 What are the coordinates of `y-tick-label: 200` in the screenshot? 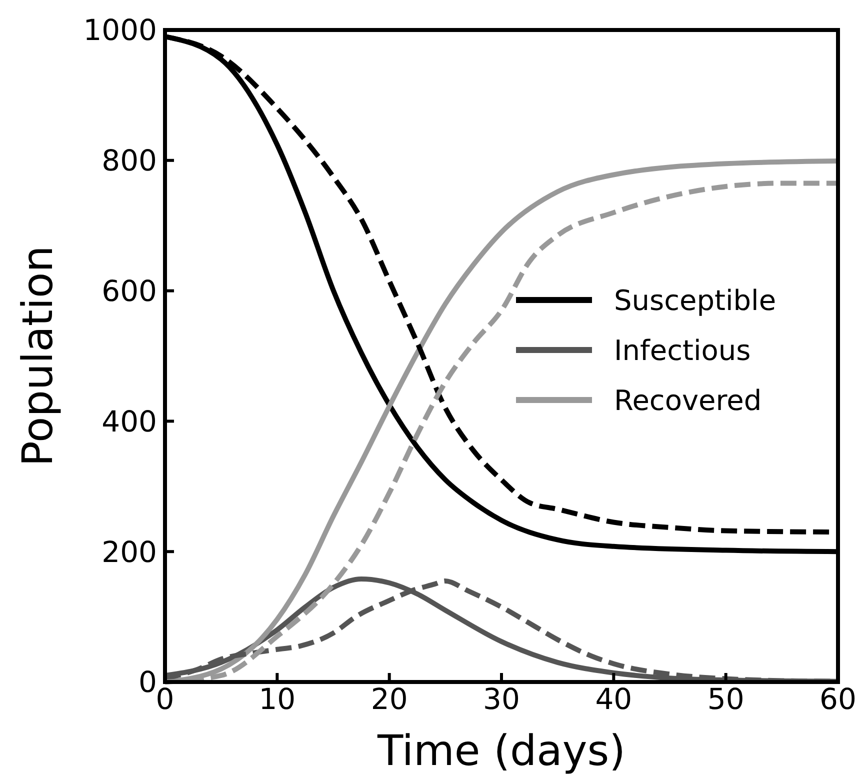 It's located at (129, 551).